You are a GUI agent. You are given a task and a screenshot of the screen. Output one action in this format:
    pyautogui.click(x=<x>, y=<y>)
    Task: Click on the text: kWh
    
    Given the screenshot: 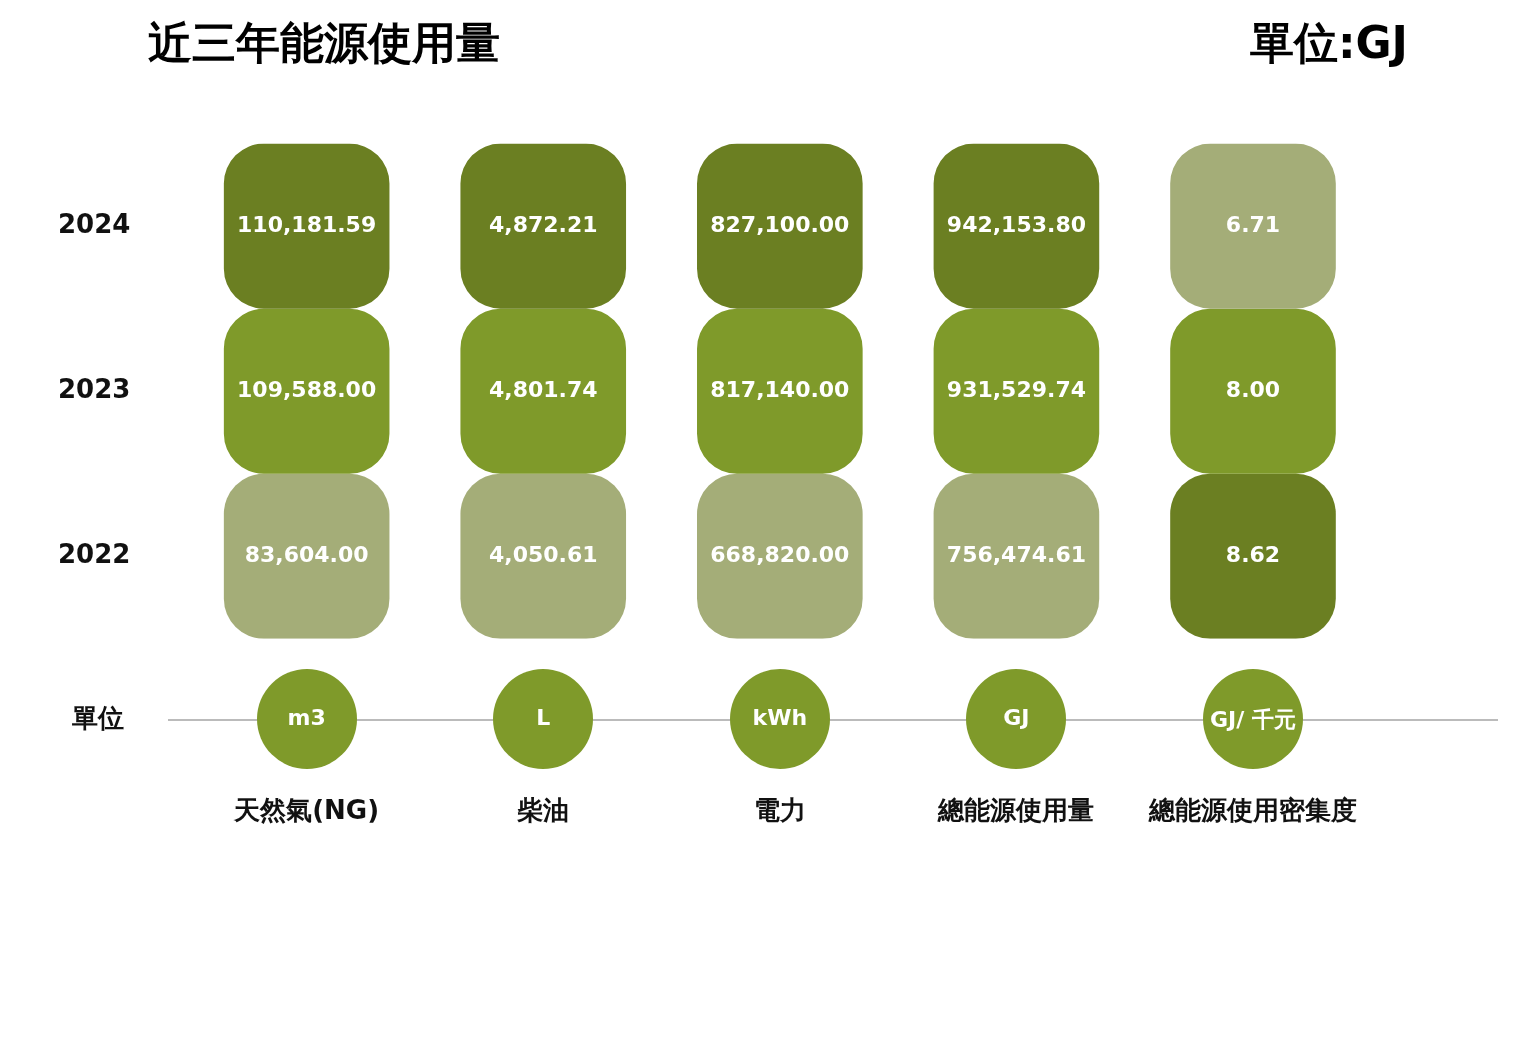 What is the action you would take?
    pyautogui.click(x=780, y=717)
    